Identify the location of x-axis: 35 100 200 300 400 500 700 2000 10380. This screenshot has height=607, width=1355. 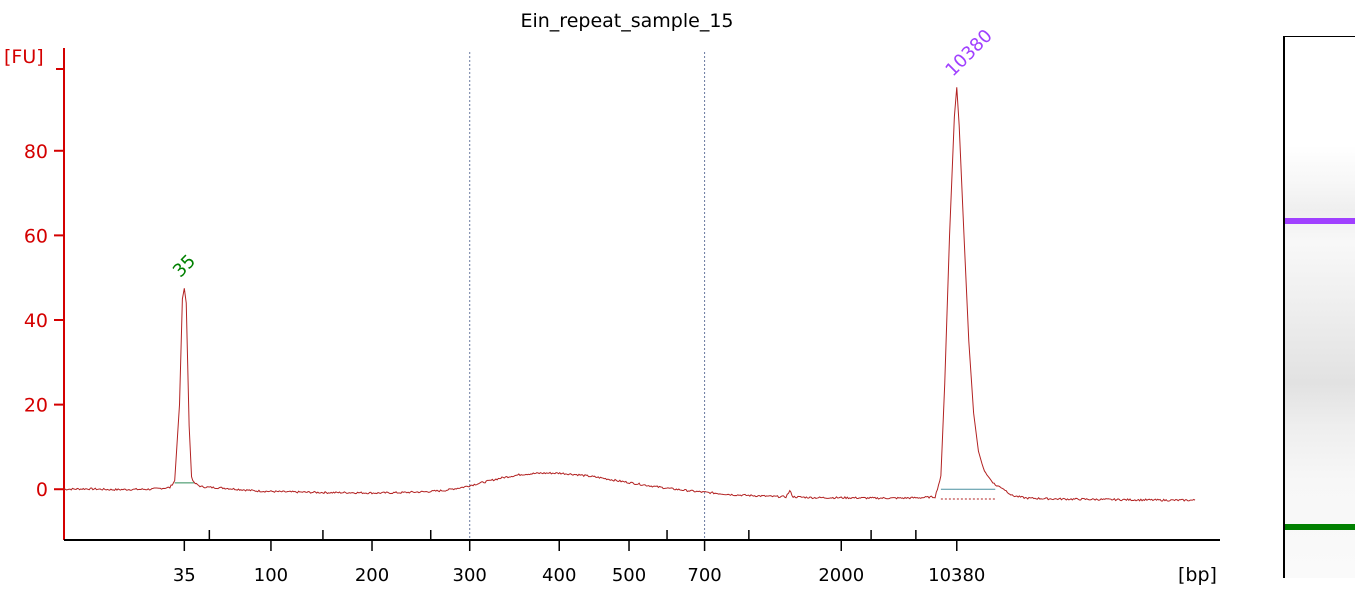
(642, 558).